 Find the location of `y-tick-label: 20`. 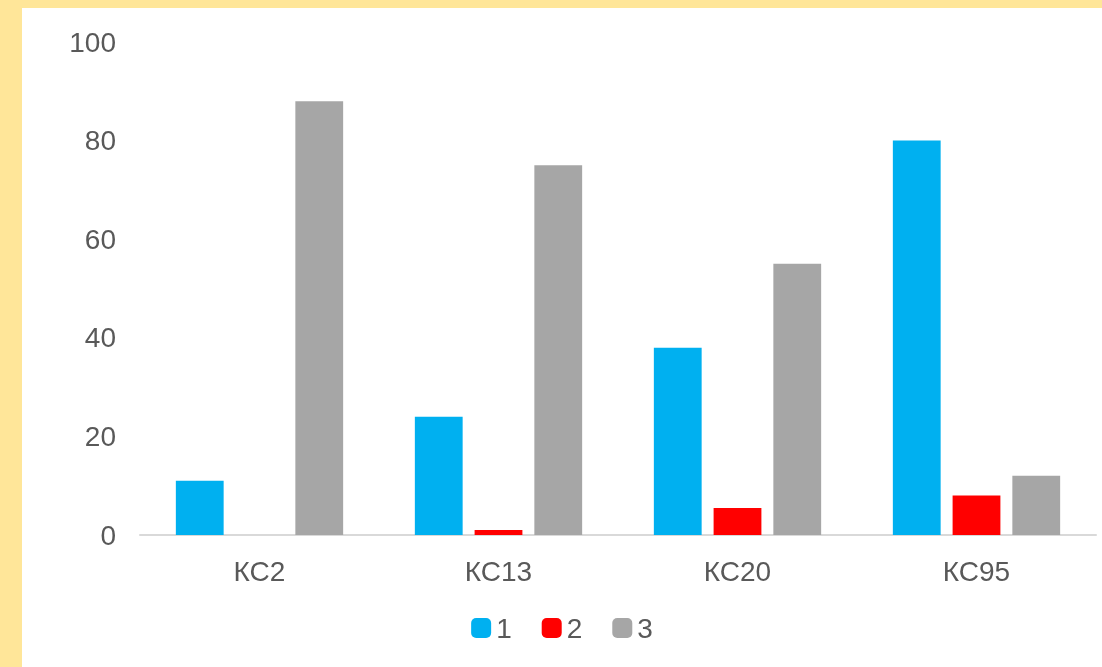

y-tick-label: 20 is located at coordinates (100, 436).